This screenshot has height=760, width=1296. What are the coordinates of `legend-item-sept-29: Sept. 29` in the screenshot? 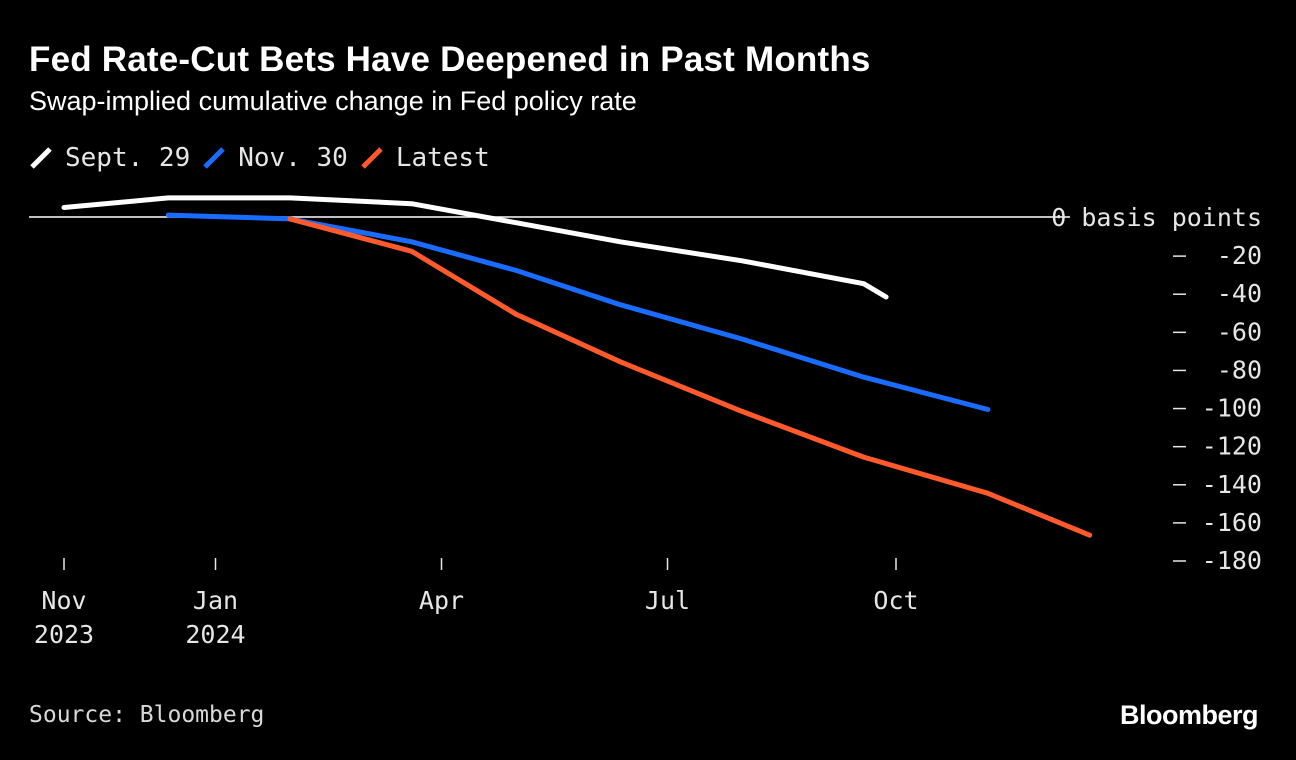 It's located at (109, 158).